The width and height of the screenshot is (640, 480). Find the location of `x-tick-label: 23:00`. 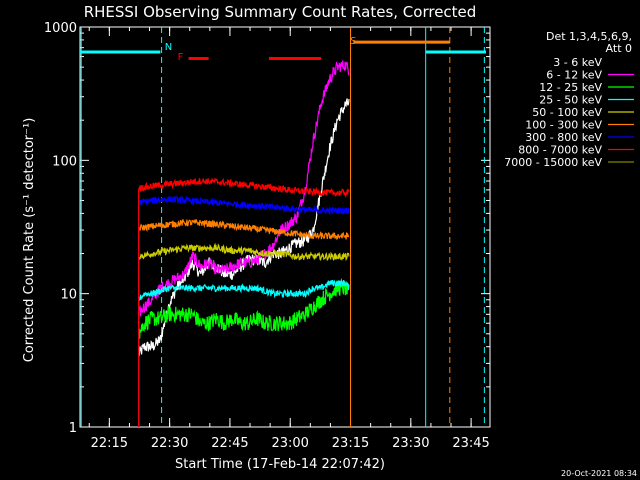

x-tick-label: 23:00 is located at coordinates (289, 443).